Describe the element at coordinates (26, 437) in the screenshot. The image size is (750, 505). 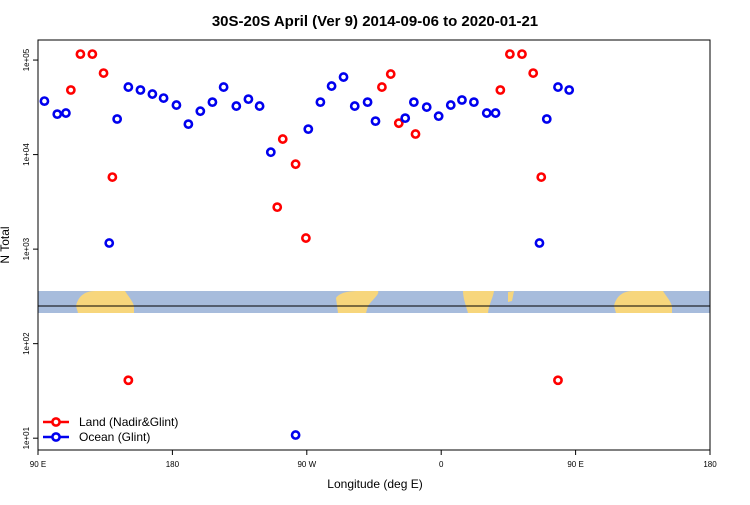
I see `y-tick-label: 1e+01` at that location.